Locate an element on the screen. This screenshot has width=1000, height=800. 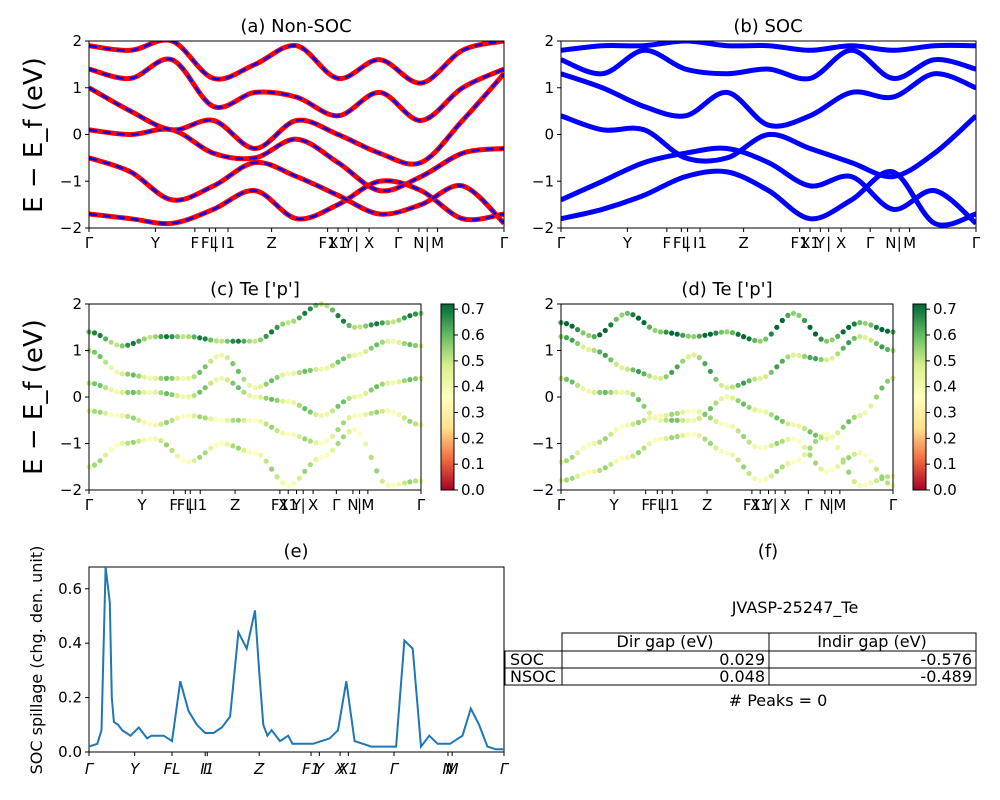
kpoint-label: I1 is located at coordinates (672, 505).